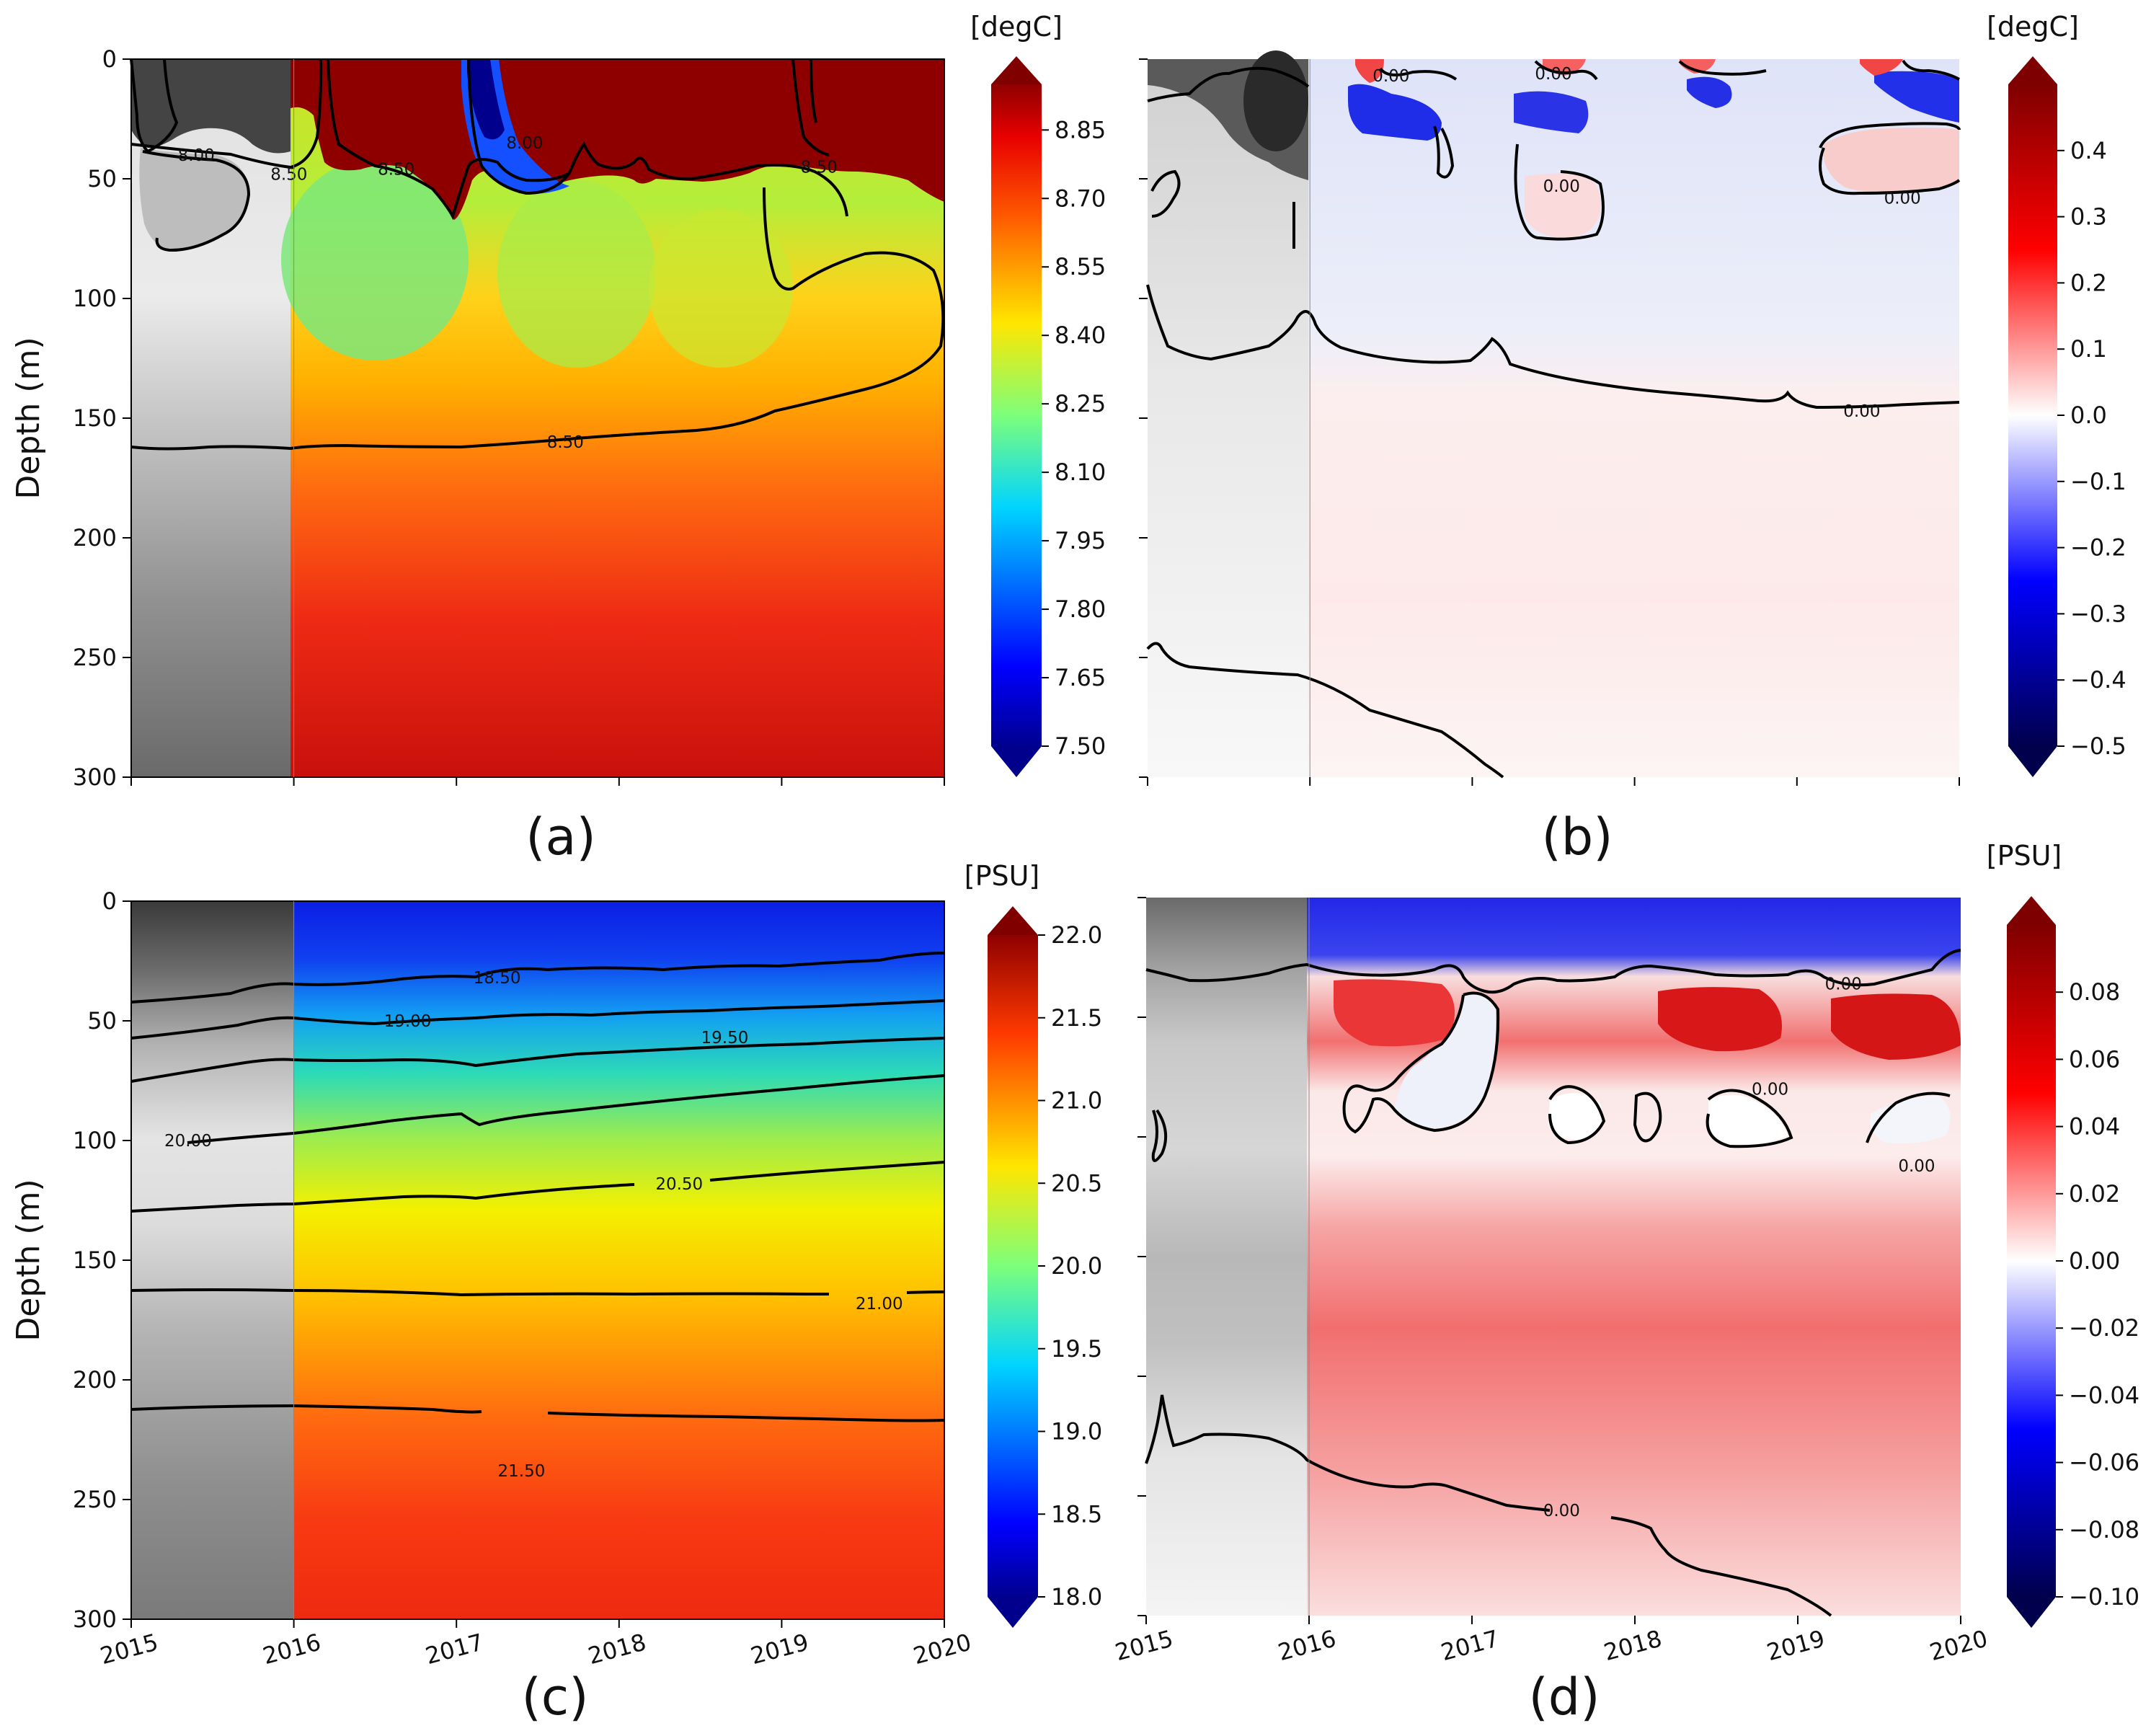 The height and width of the screenshot is (1736, 2151). I want to click on colorbar-tick-label: 7.80, so click(1080, 609).